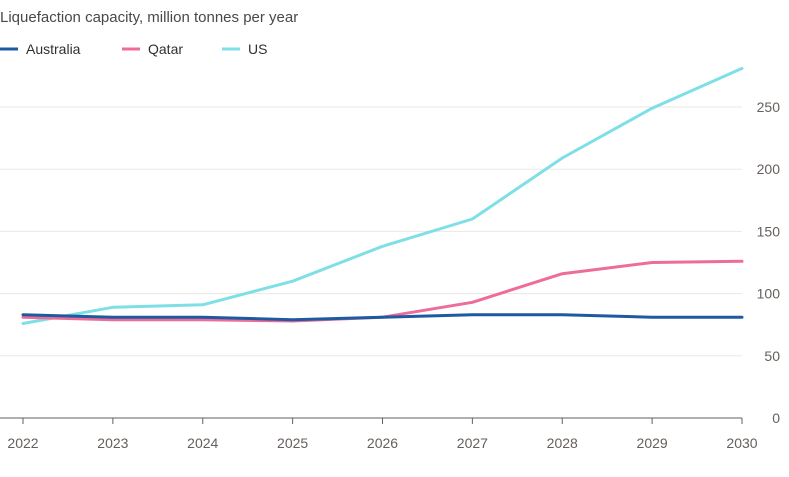 The height and width of the screenshot is (477, 789). What do you see at coordinates (769, 107) in the screenshot?
I see `y-tick-label: 250` at bounding box center [769, 107].